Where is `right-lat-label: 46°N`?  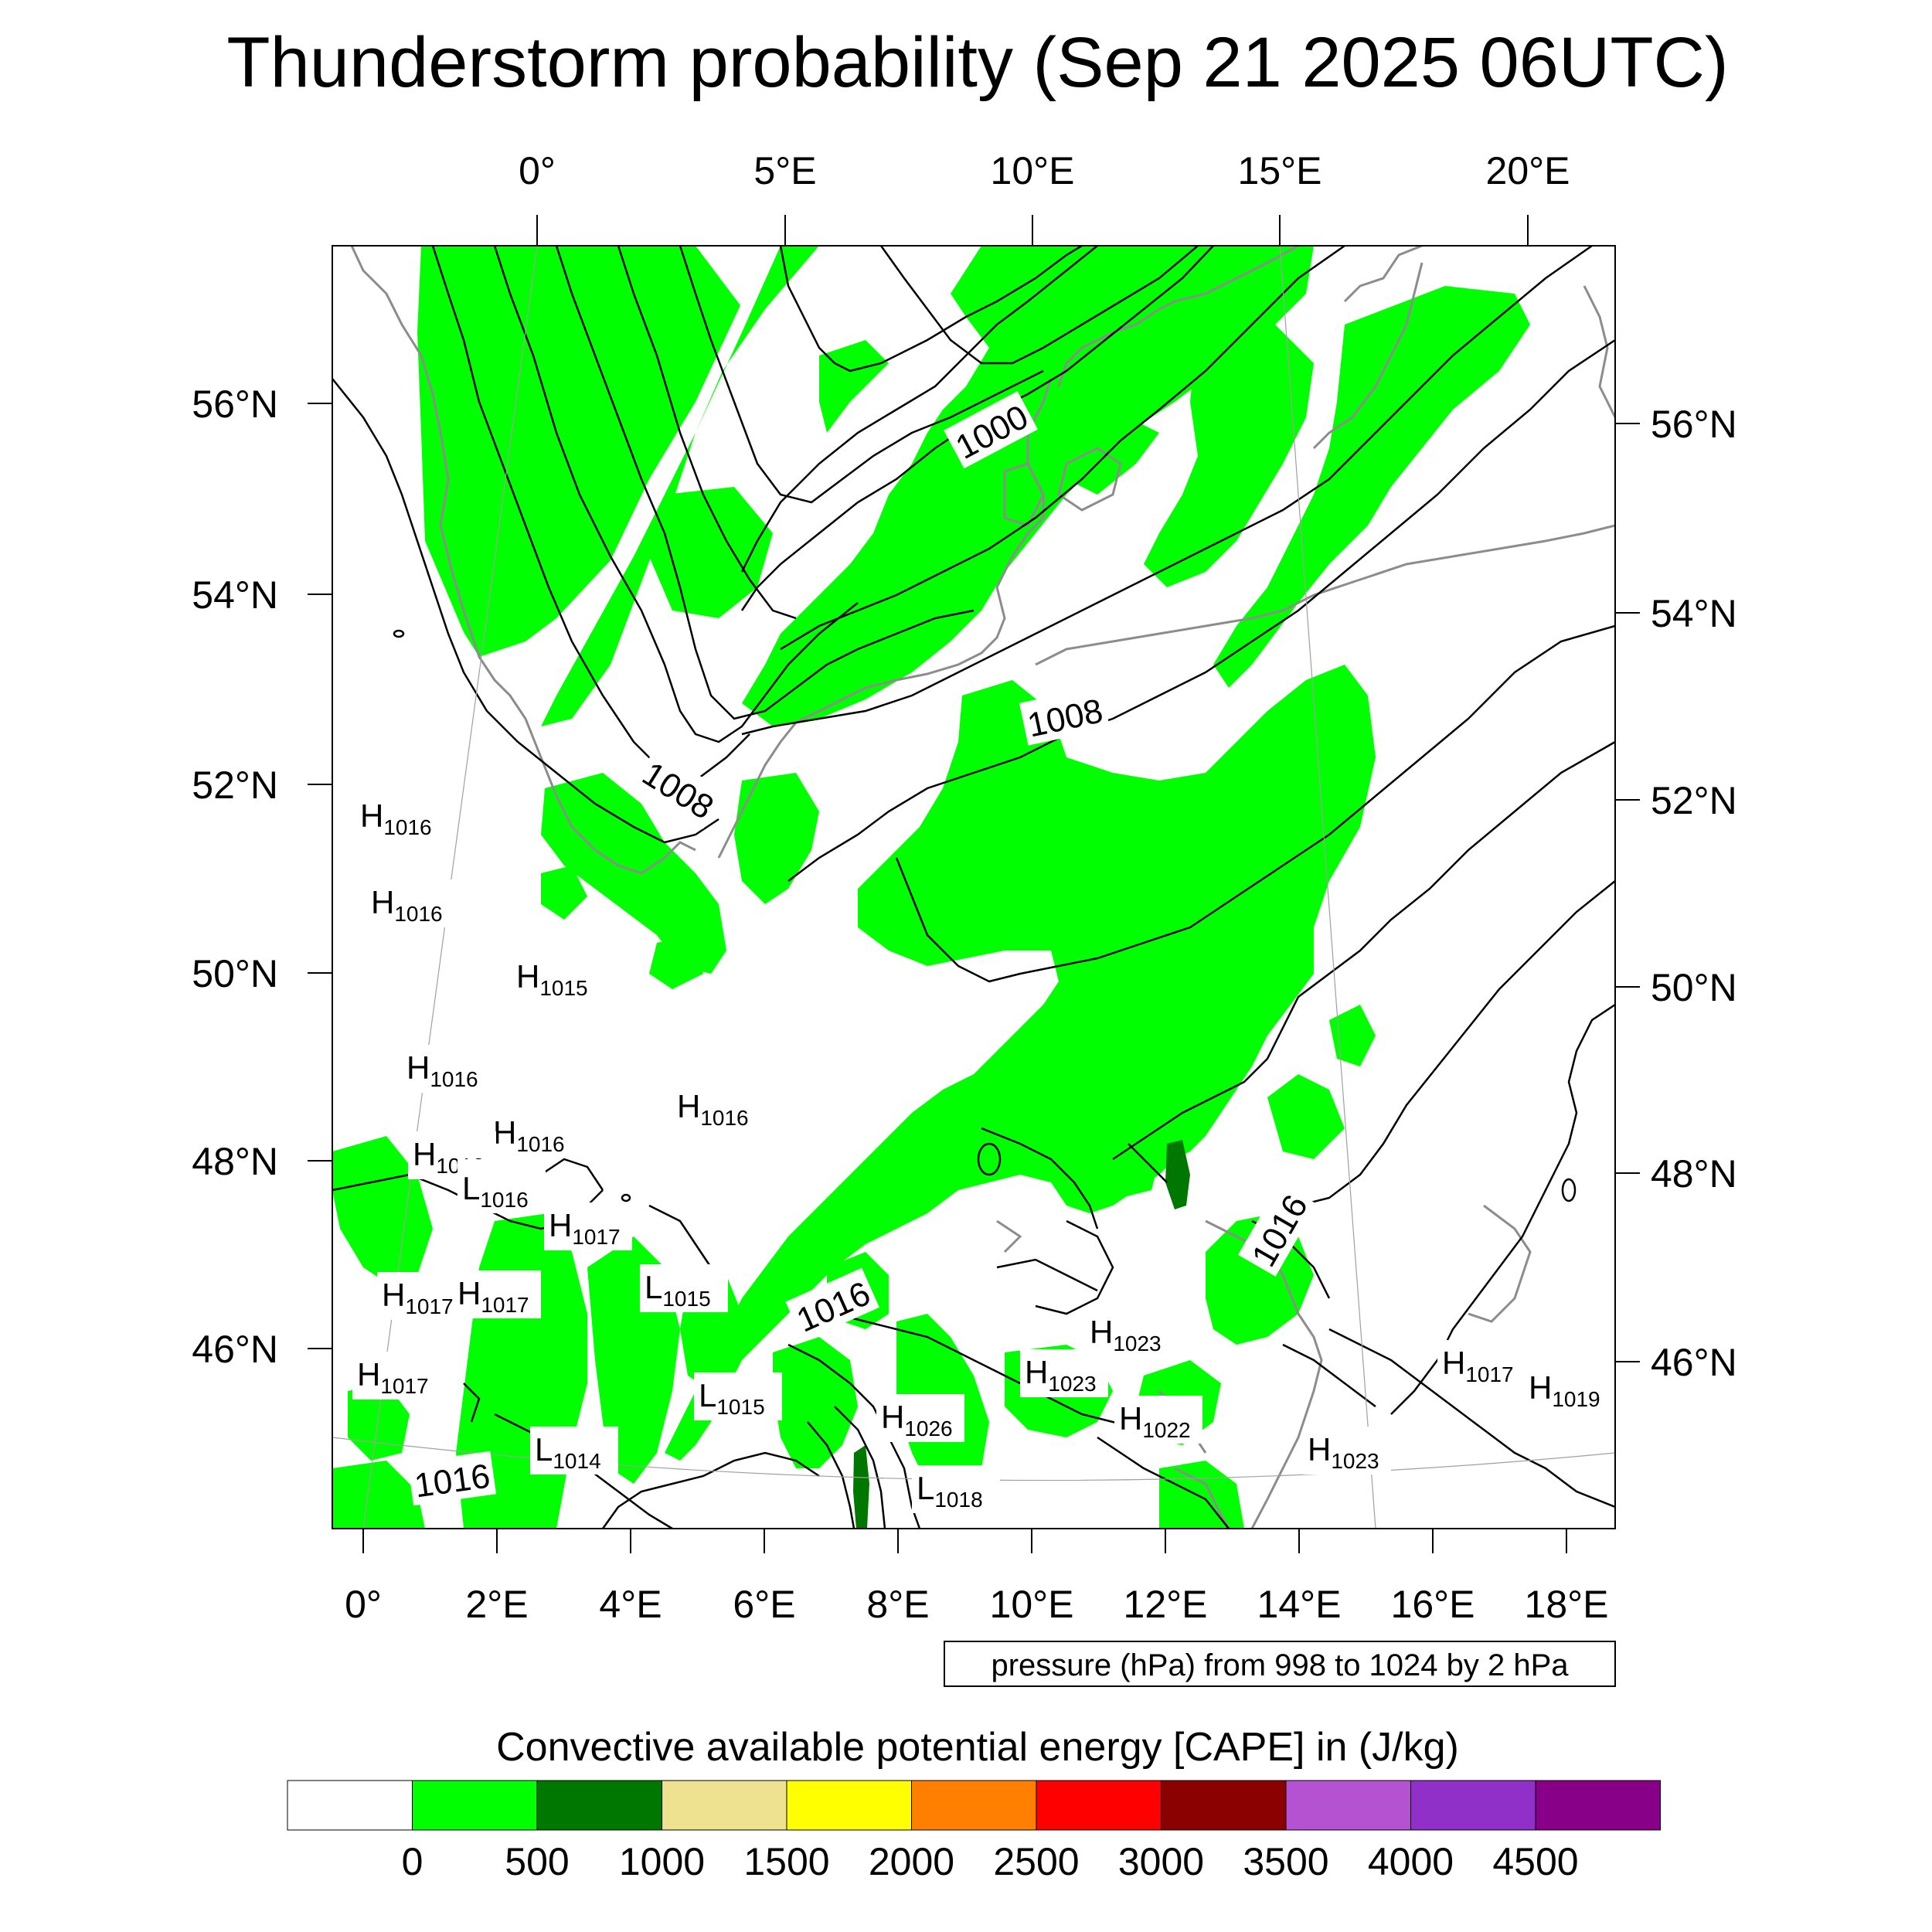
right-lat-label: 46°N is located at coordinates (1694, 1362).